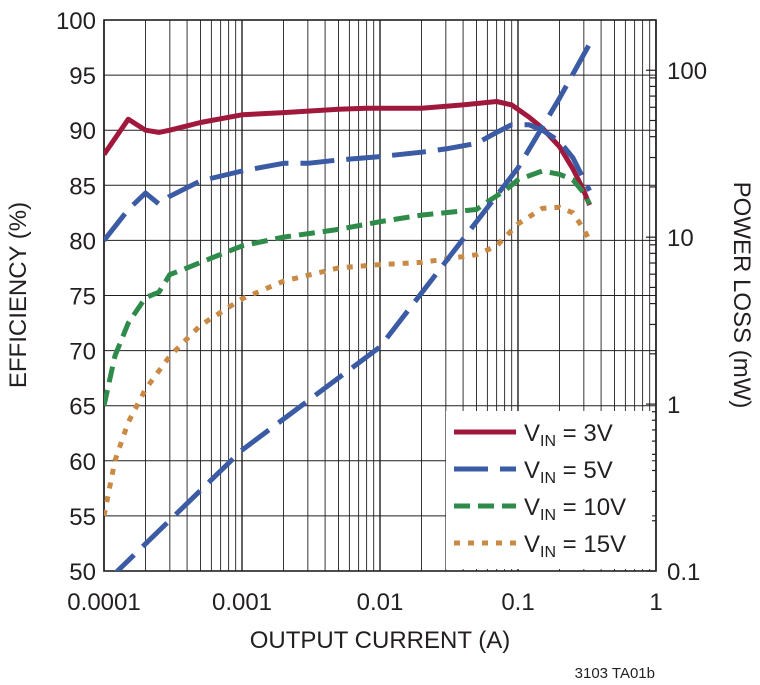 This screenshot has height=685, width=760. What do you see at coordinates (82, 572) in the screenshot?
I see `y-tick-label: 50` at bounding box center [82, 572].